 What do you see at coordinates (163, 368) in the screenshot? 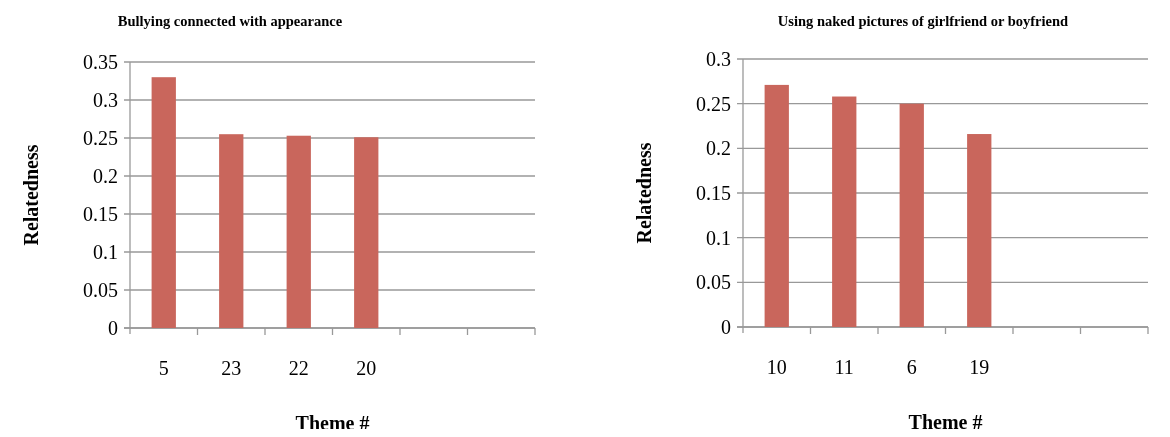
I see `x-tick-label: 5` at bounding box center [163, 368].